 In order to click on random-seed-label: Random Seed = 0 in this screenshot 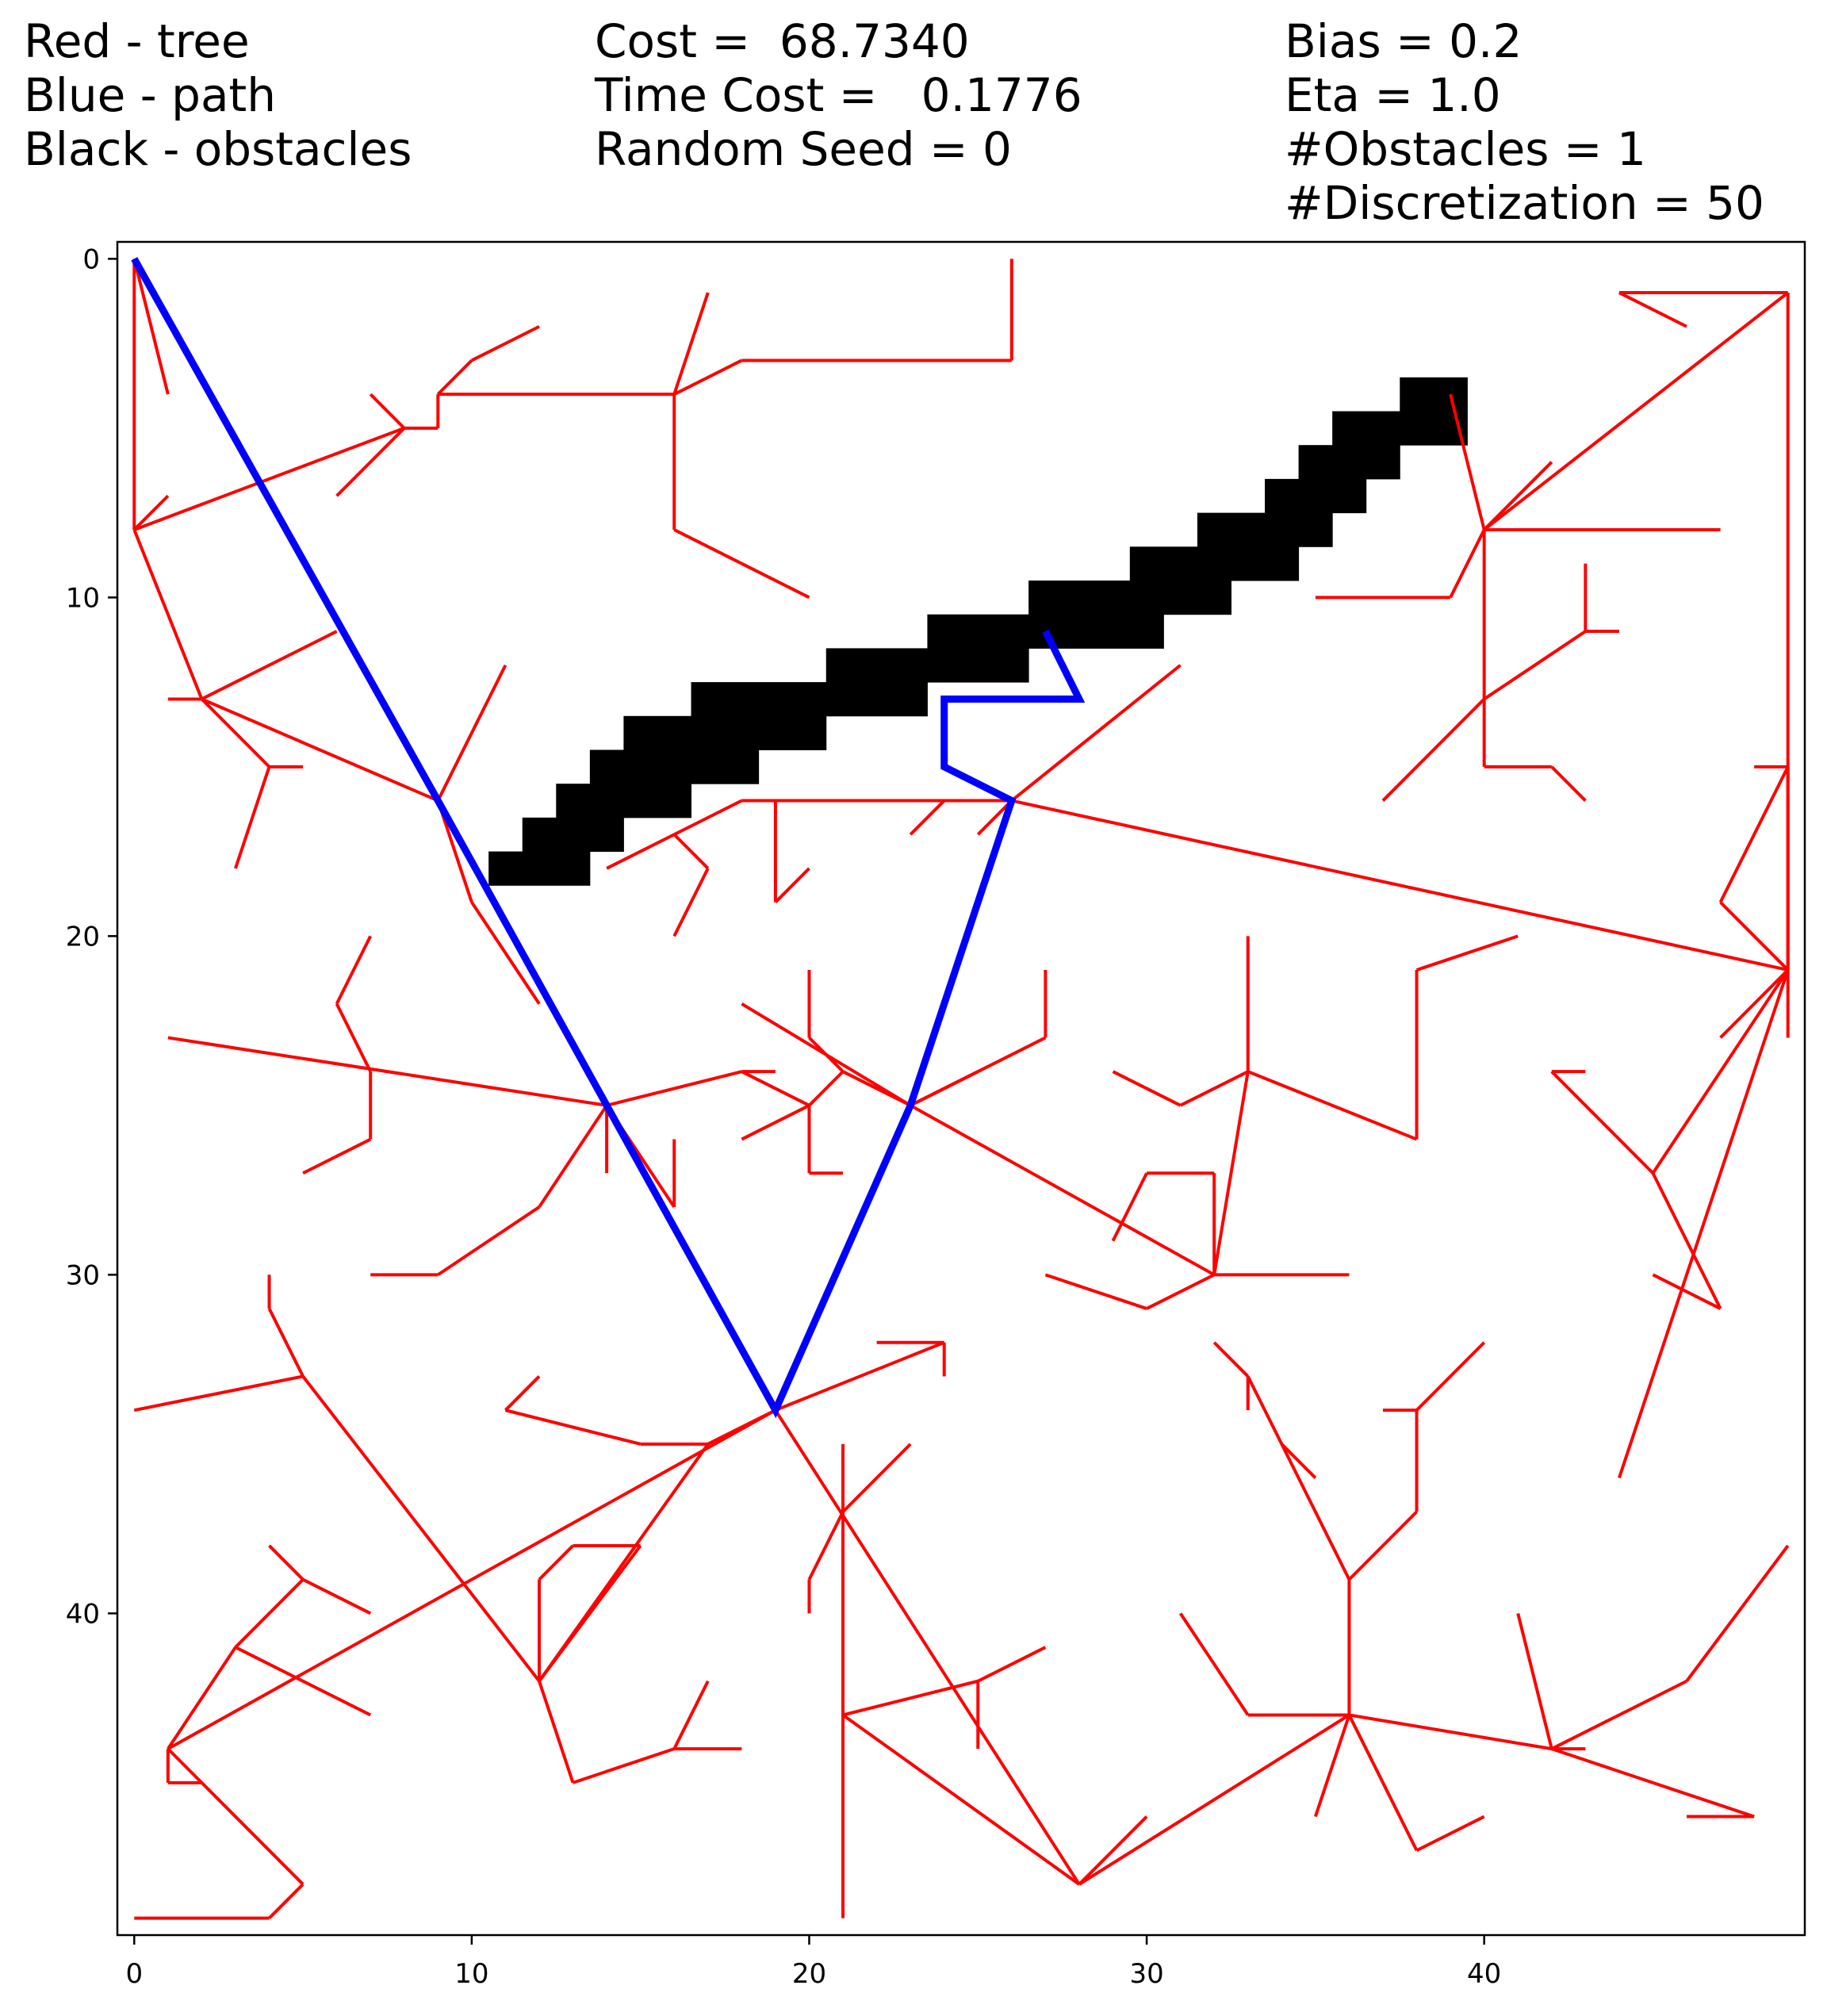, I will do `click(803, 149)`.